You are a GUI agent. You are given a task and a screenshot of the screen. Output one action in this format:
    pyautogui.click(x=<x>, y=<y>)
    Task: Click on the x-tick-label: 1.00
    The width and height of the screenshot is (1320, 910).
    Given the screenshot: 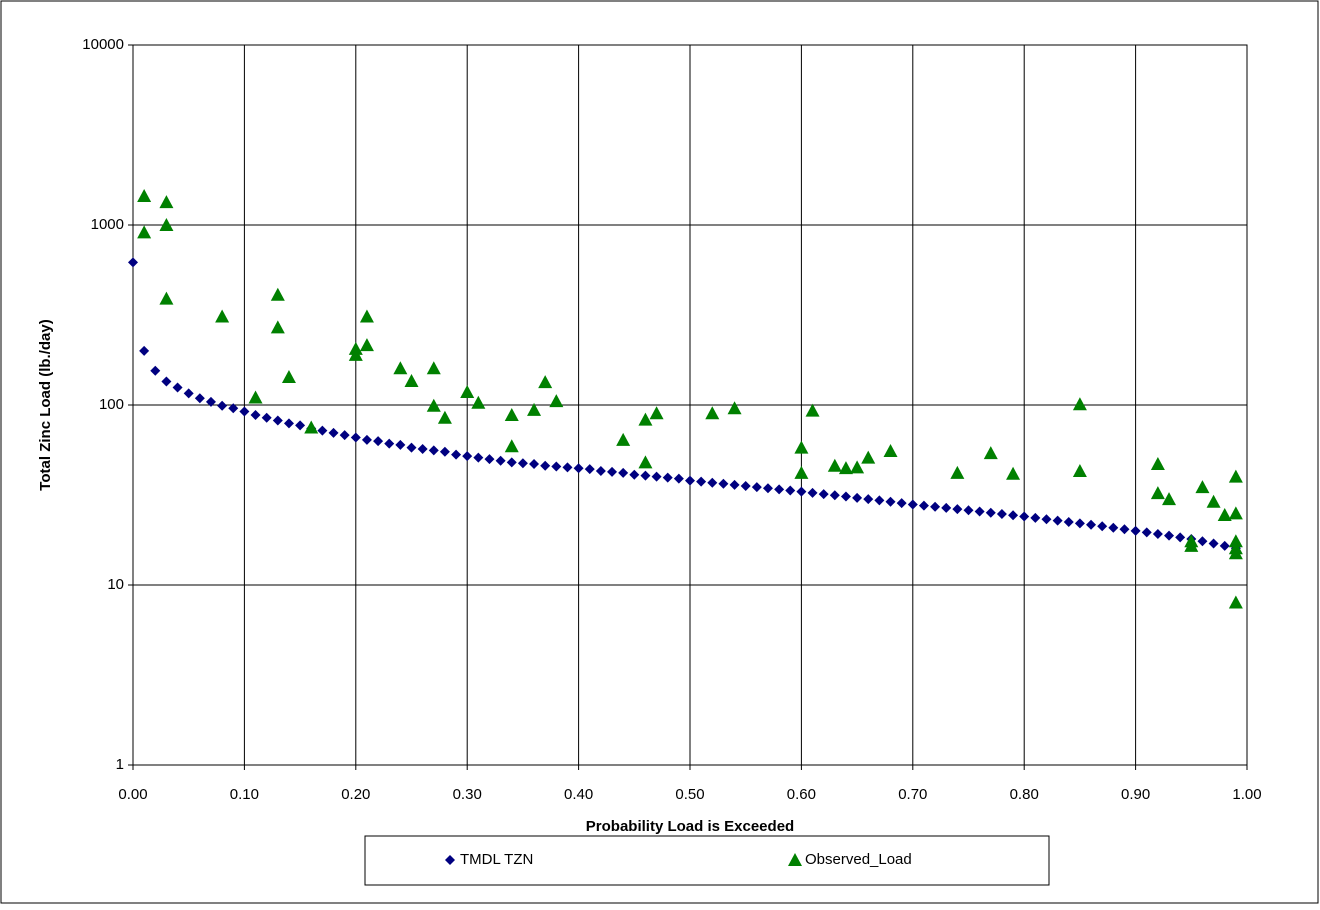 What is the action you would take?
    pyautogui.click(x=1246, y=794)
    